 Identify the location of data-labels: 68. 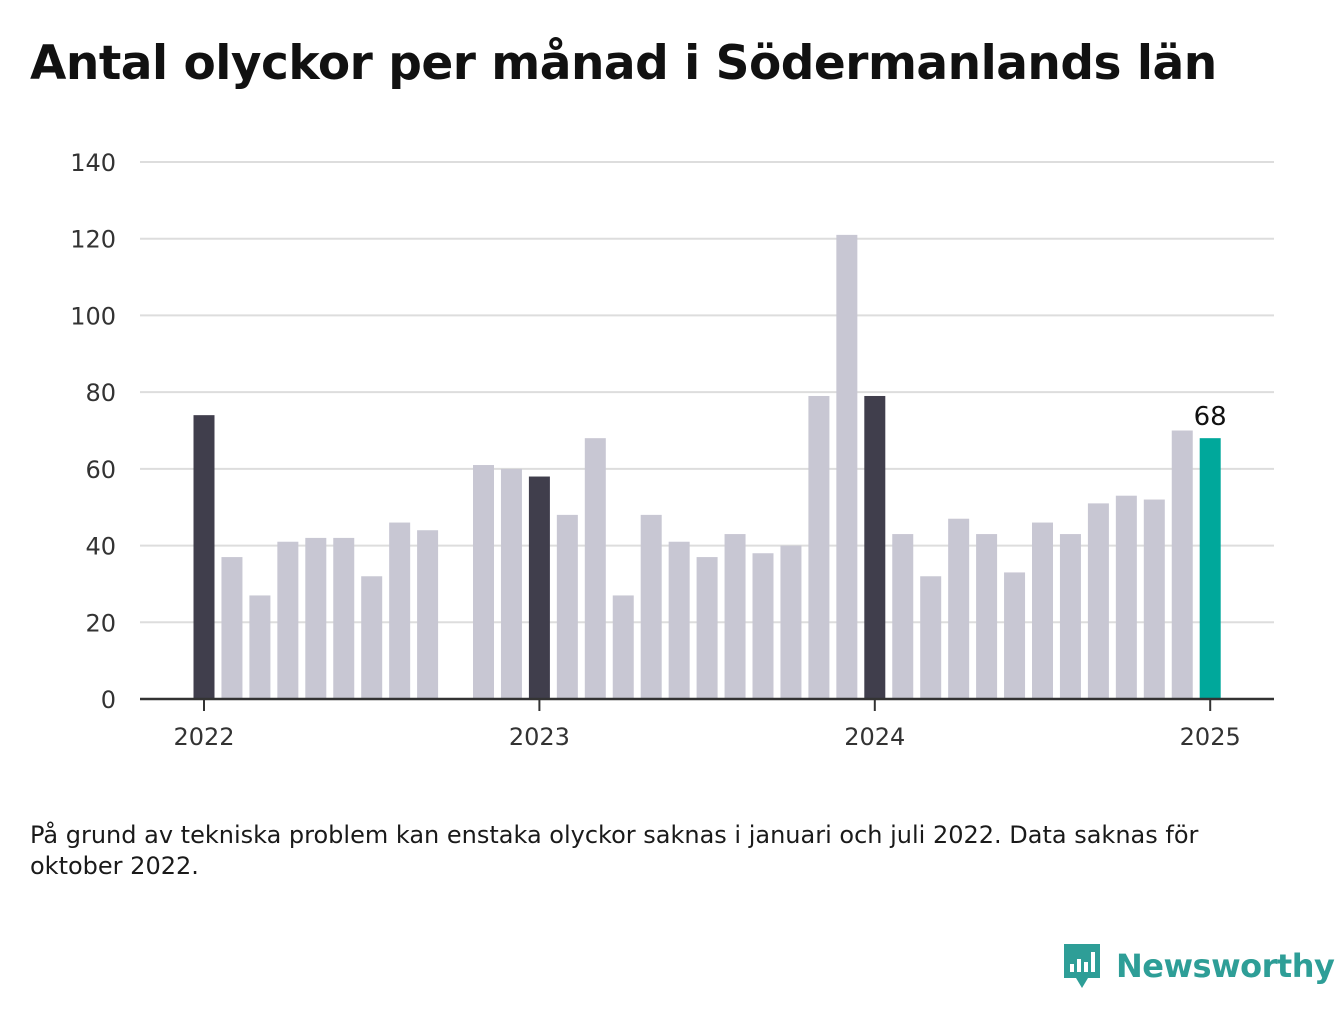
(1210, 417).